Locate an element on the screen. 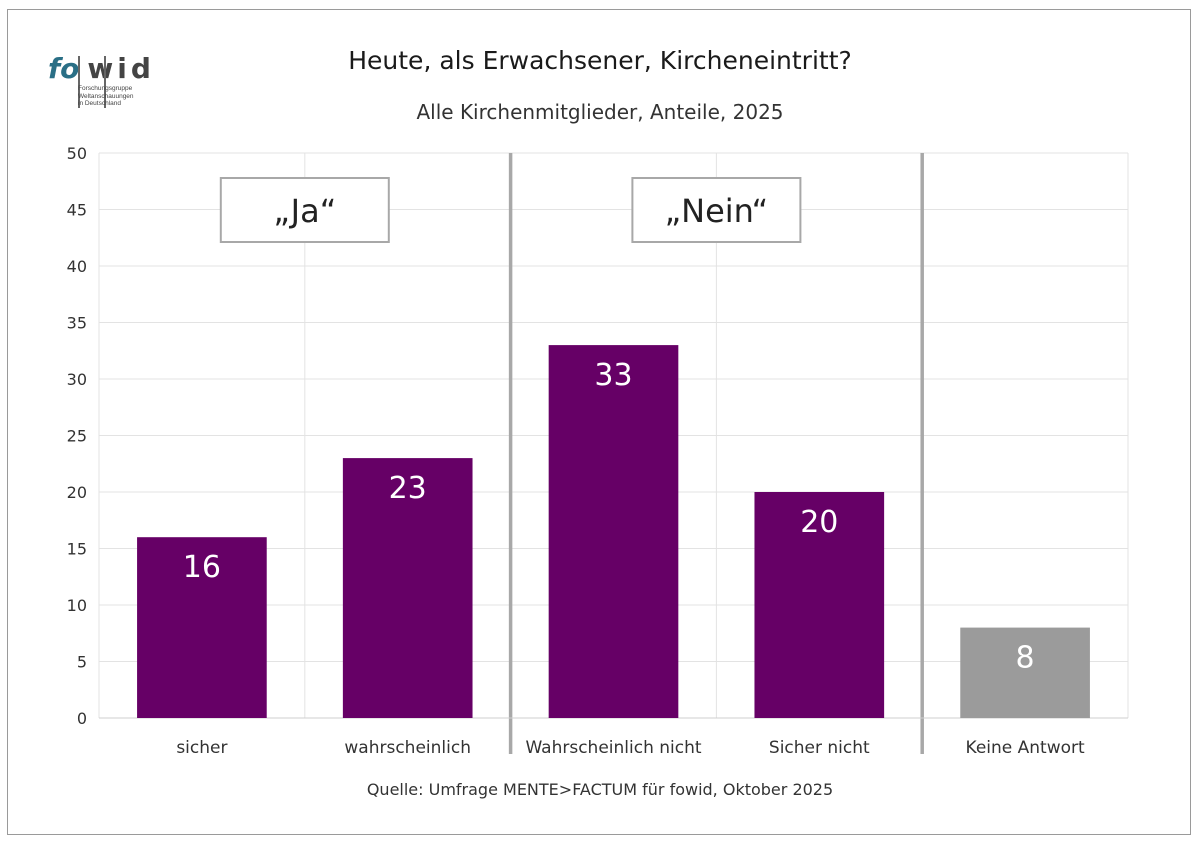 This screenshot has height=844, width=1200. bar-value-label: 33 is located at coordinates (613, 375).